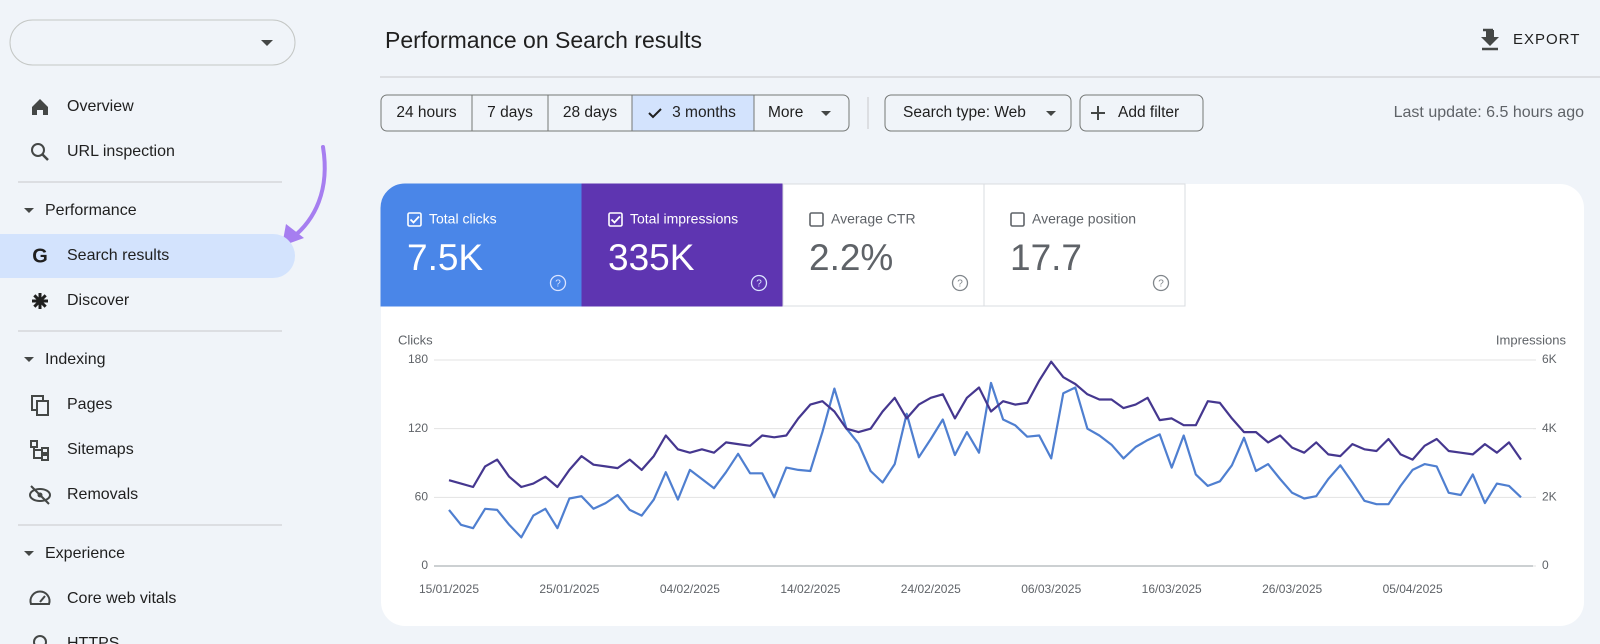 This screenshot has width=1600, height=644. I want to click on property-selector, so click(152, 42).